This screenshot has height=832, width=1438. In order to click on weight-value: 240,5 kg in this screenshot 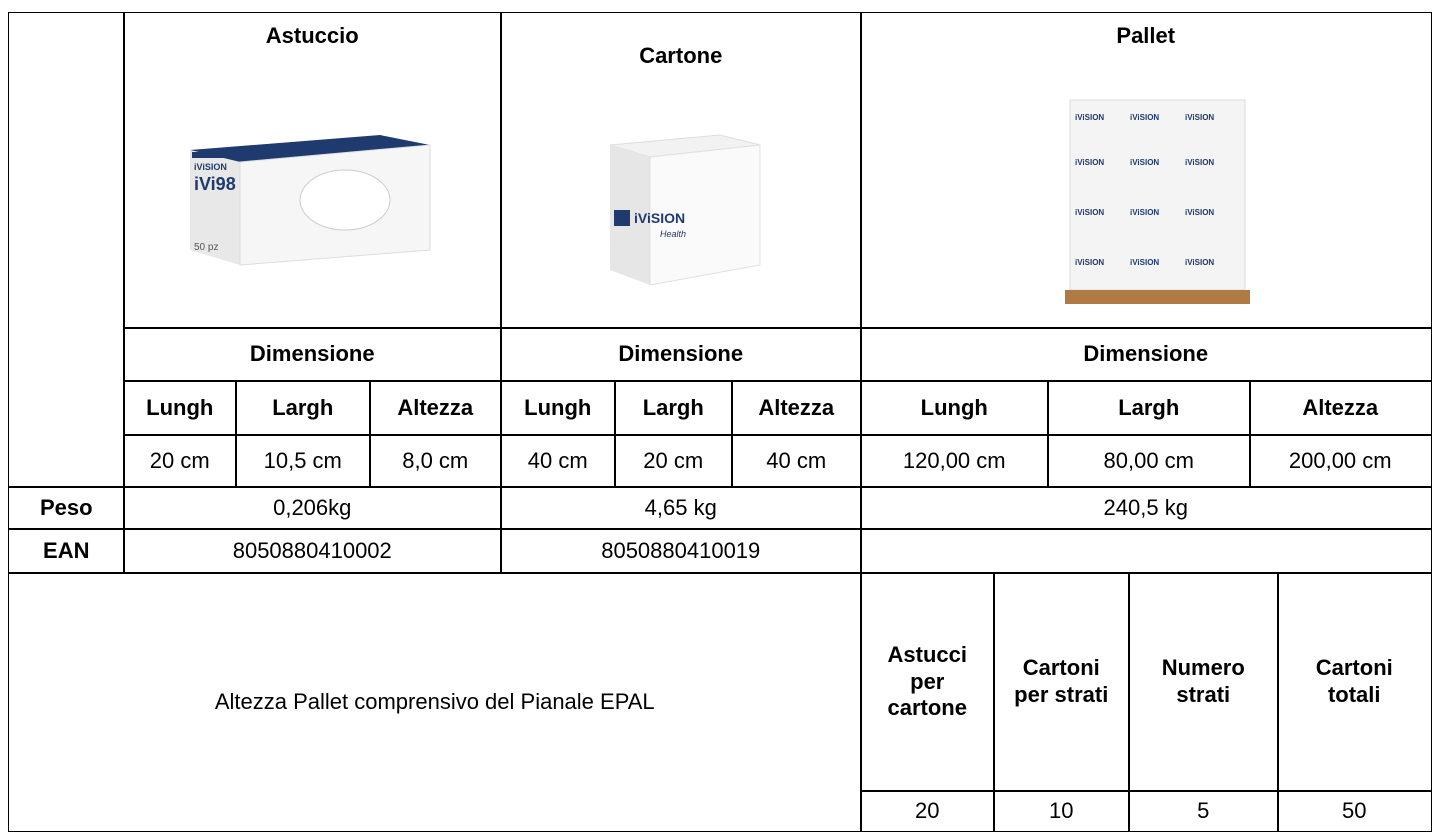, I will do `click(1146, 508)`.